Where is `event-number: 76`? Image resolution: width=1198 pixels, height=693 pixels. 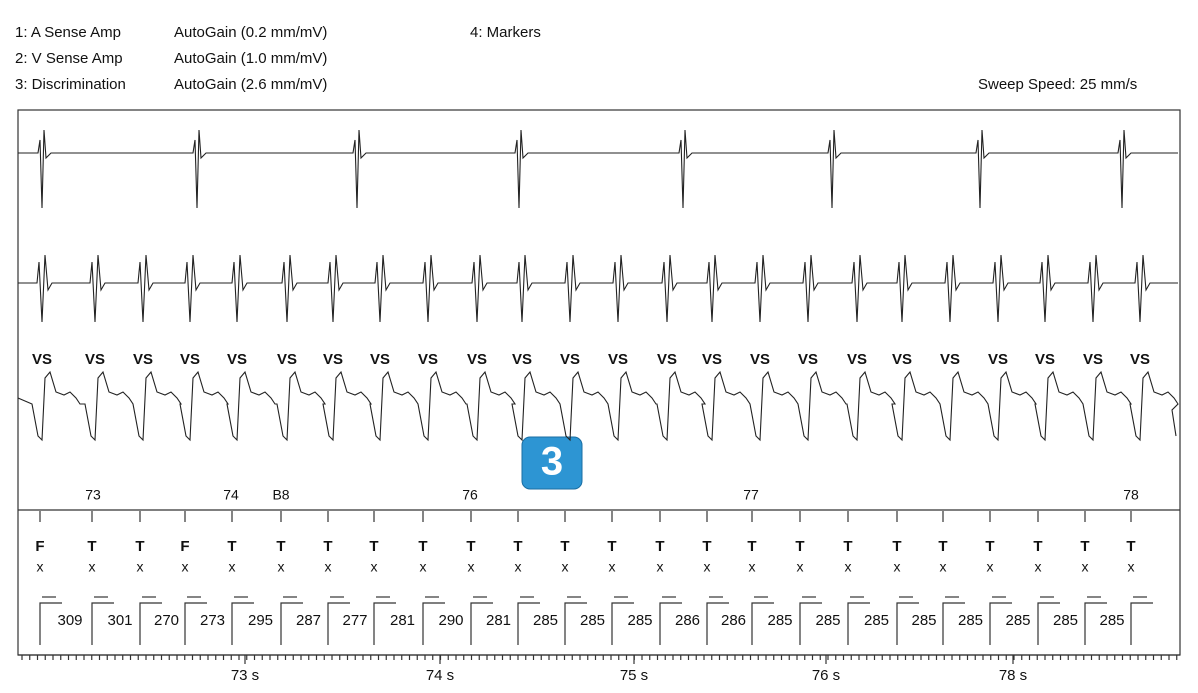 event-number: 76 is located at coordinates (470, 495).